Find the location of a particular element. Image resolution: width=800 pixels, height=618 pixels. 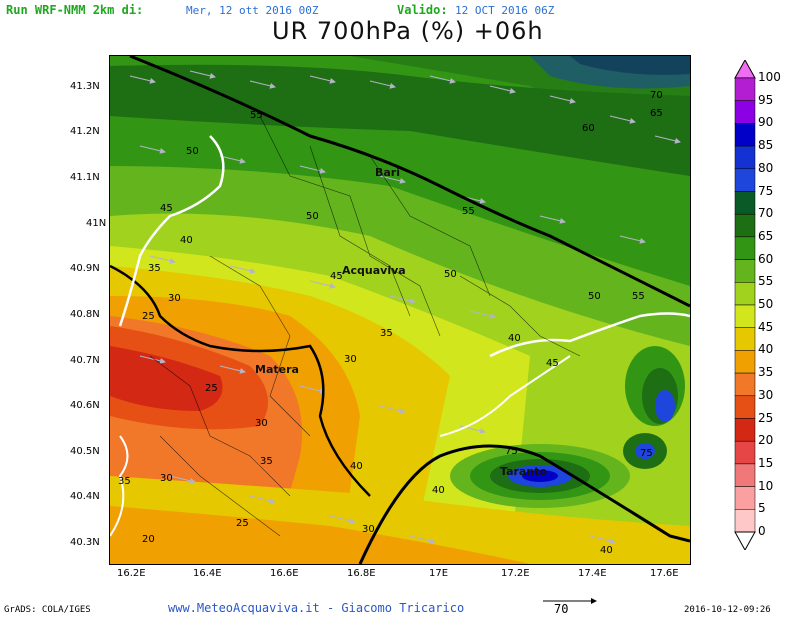

map-title: UR 700hPa (%) +06h is located at coordinates (408, 31).